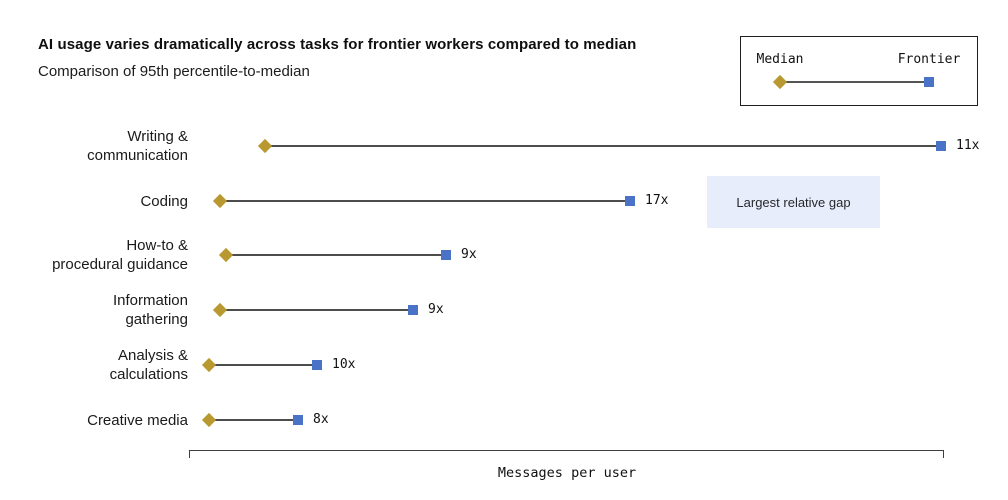  Describe the element at coordinates (567, 473) in the screenshot. I see `x-axis-label: Messages per user` at that location.